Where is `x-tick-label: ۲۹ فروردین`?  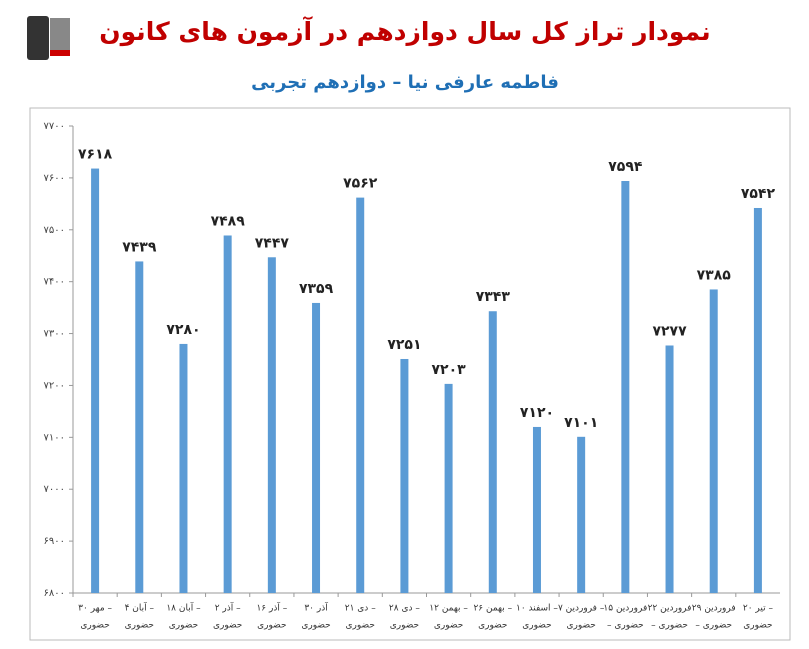 x-tick-label: ۲۹ فروردین is located at coordinates (714, 609).